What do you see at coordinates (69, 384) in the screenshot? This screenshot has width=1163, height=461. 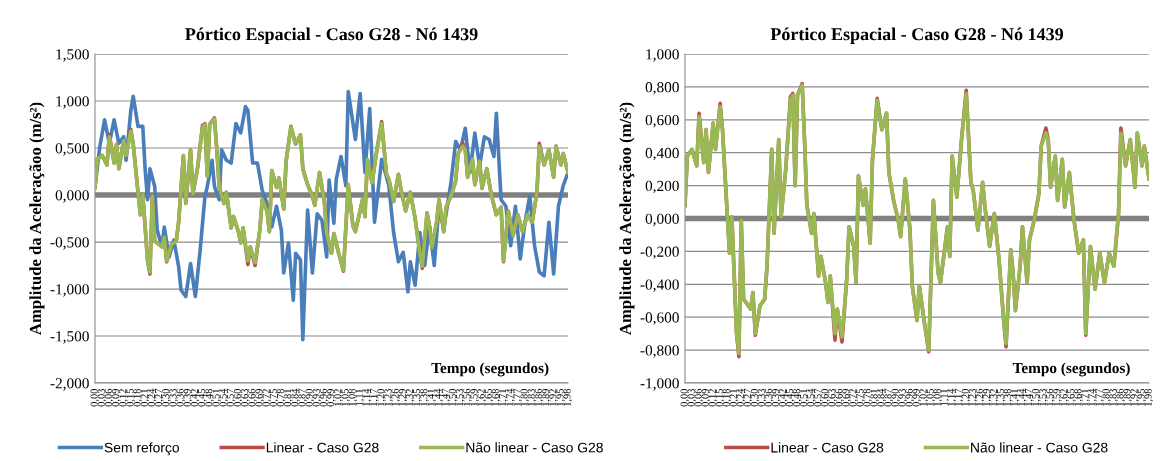 I see `y-tick-label: -2,000` at bounding box center [69, 384].